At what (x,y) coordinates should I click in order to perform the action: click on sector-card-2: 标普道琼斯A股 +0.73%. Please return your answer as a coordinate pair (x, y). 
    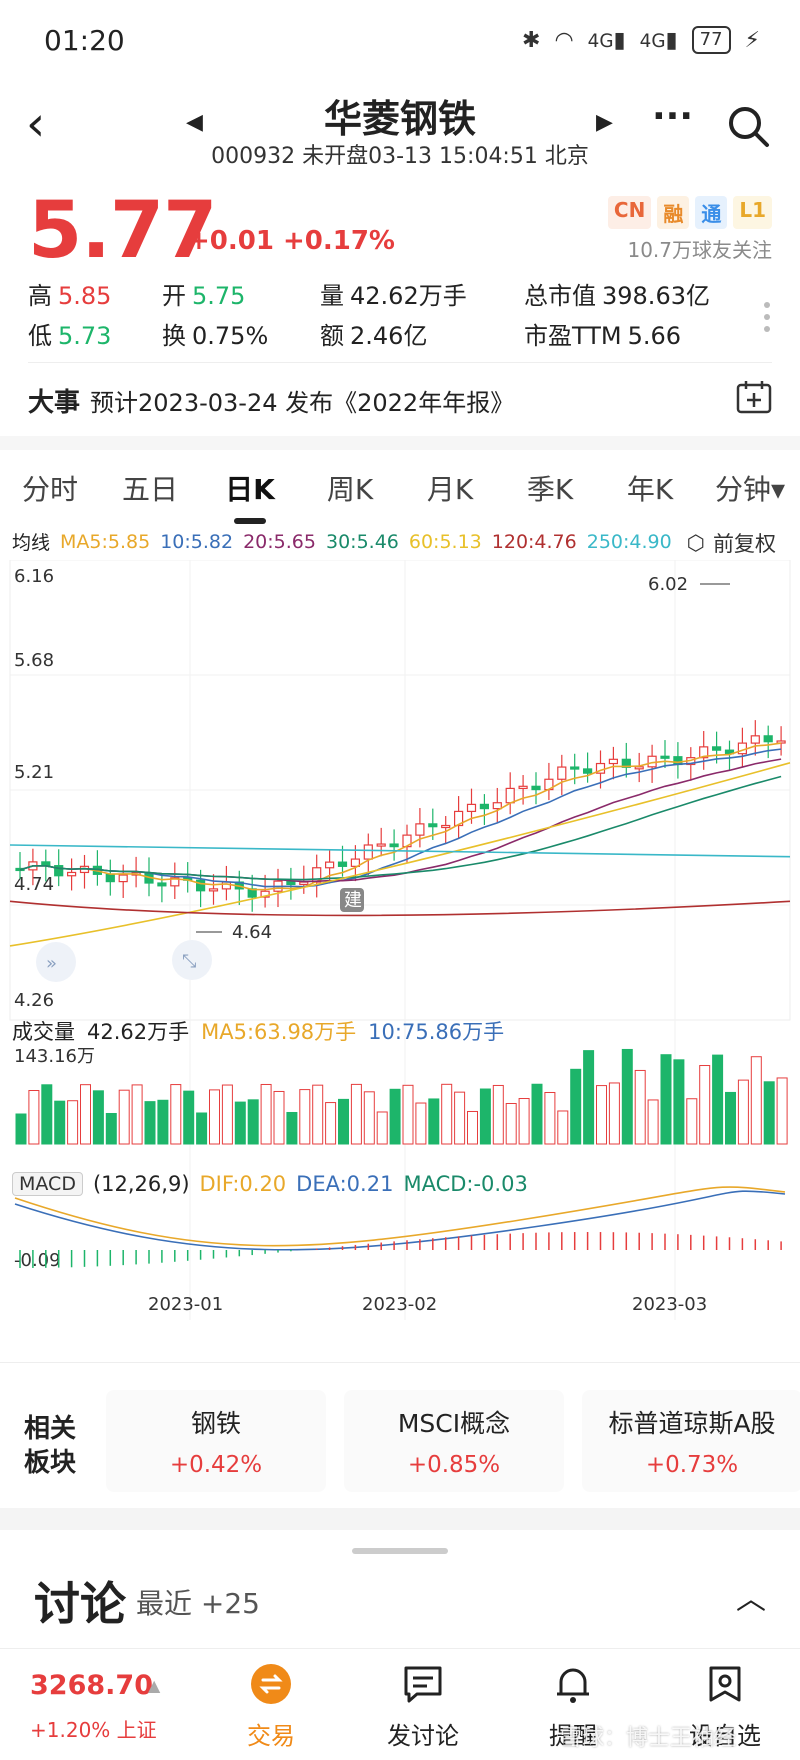
    Looking at the image, I should click on (691, 1441).